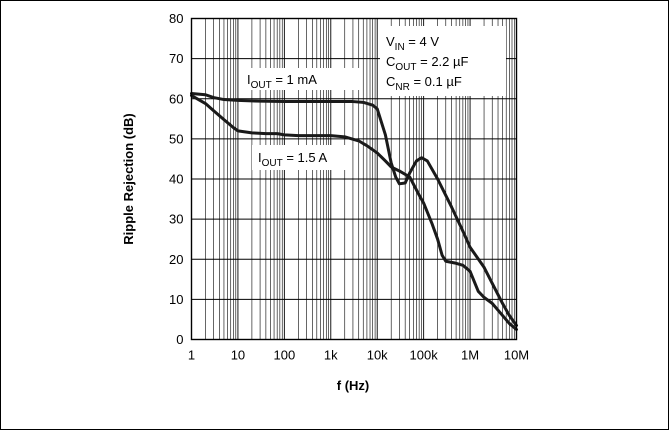 The height and width of the screenshot is (430, 669). Describe the element at coordinates (176, 179) in the screenshot. I see `y-tick-label: 40` at that location.